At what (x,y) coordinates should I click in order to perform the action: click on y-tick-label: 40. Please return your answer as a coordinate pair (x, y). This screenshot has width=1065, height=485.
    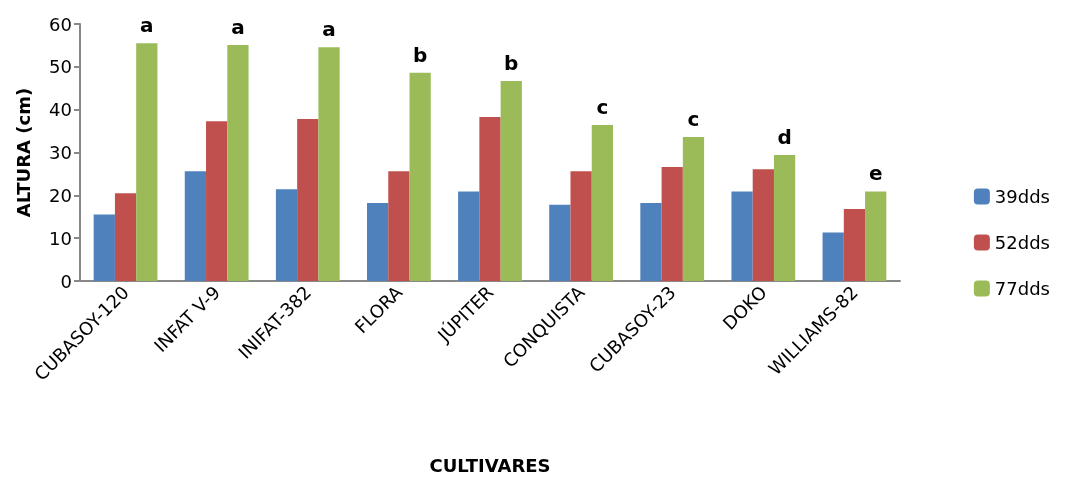
    Looking at the image, I should click on (60, 110).